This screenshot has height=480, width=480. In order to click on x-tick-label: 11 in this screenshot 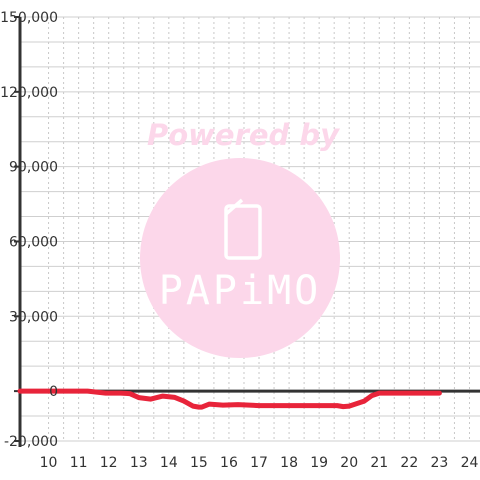, I will do `click(79, 463)`.